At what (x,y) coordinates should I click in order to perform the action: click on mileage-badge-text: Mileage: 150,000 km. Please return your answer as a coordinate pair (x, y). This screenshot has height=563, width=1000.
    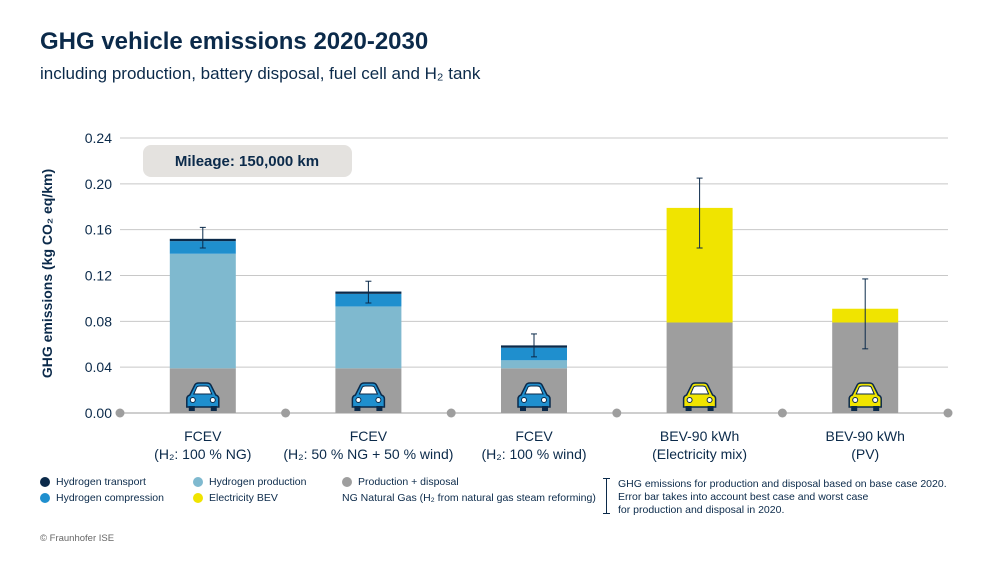
    Looking at the image, I should click on (247, 161).